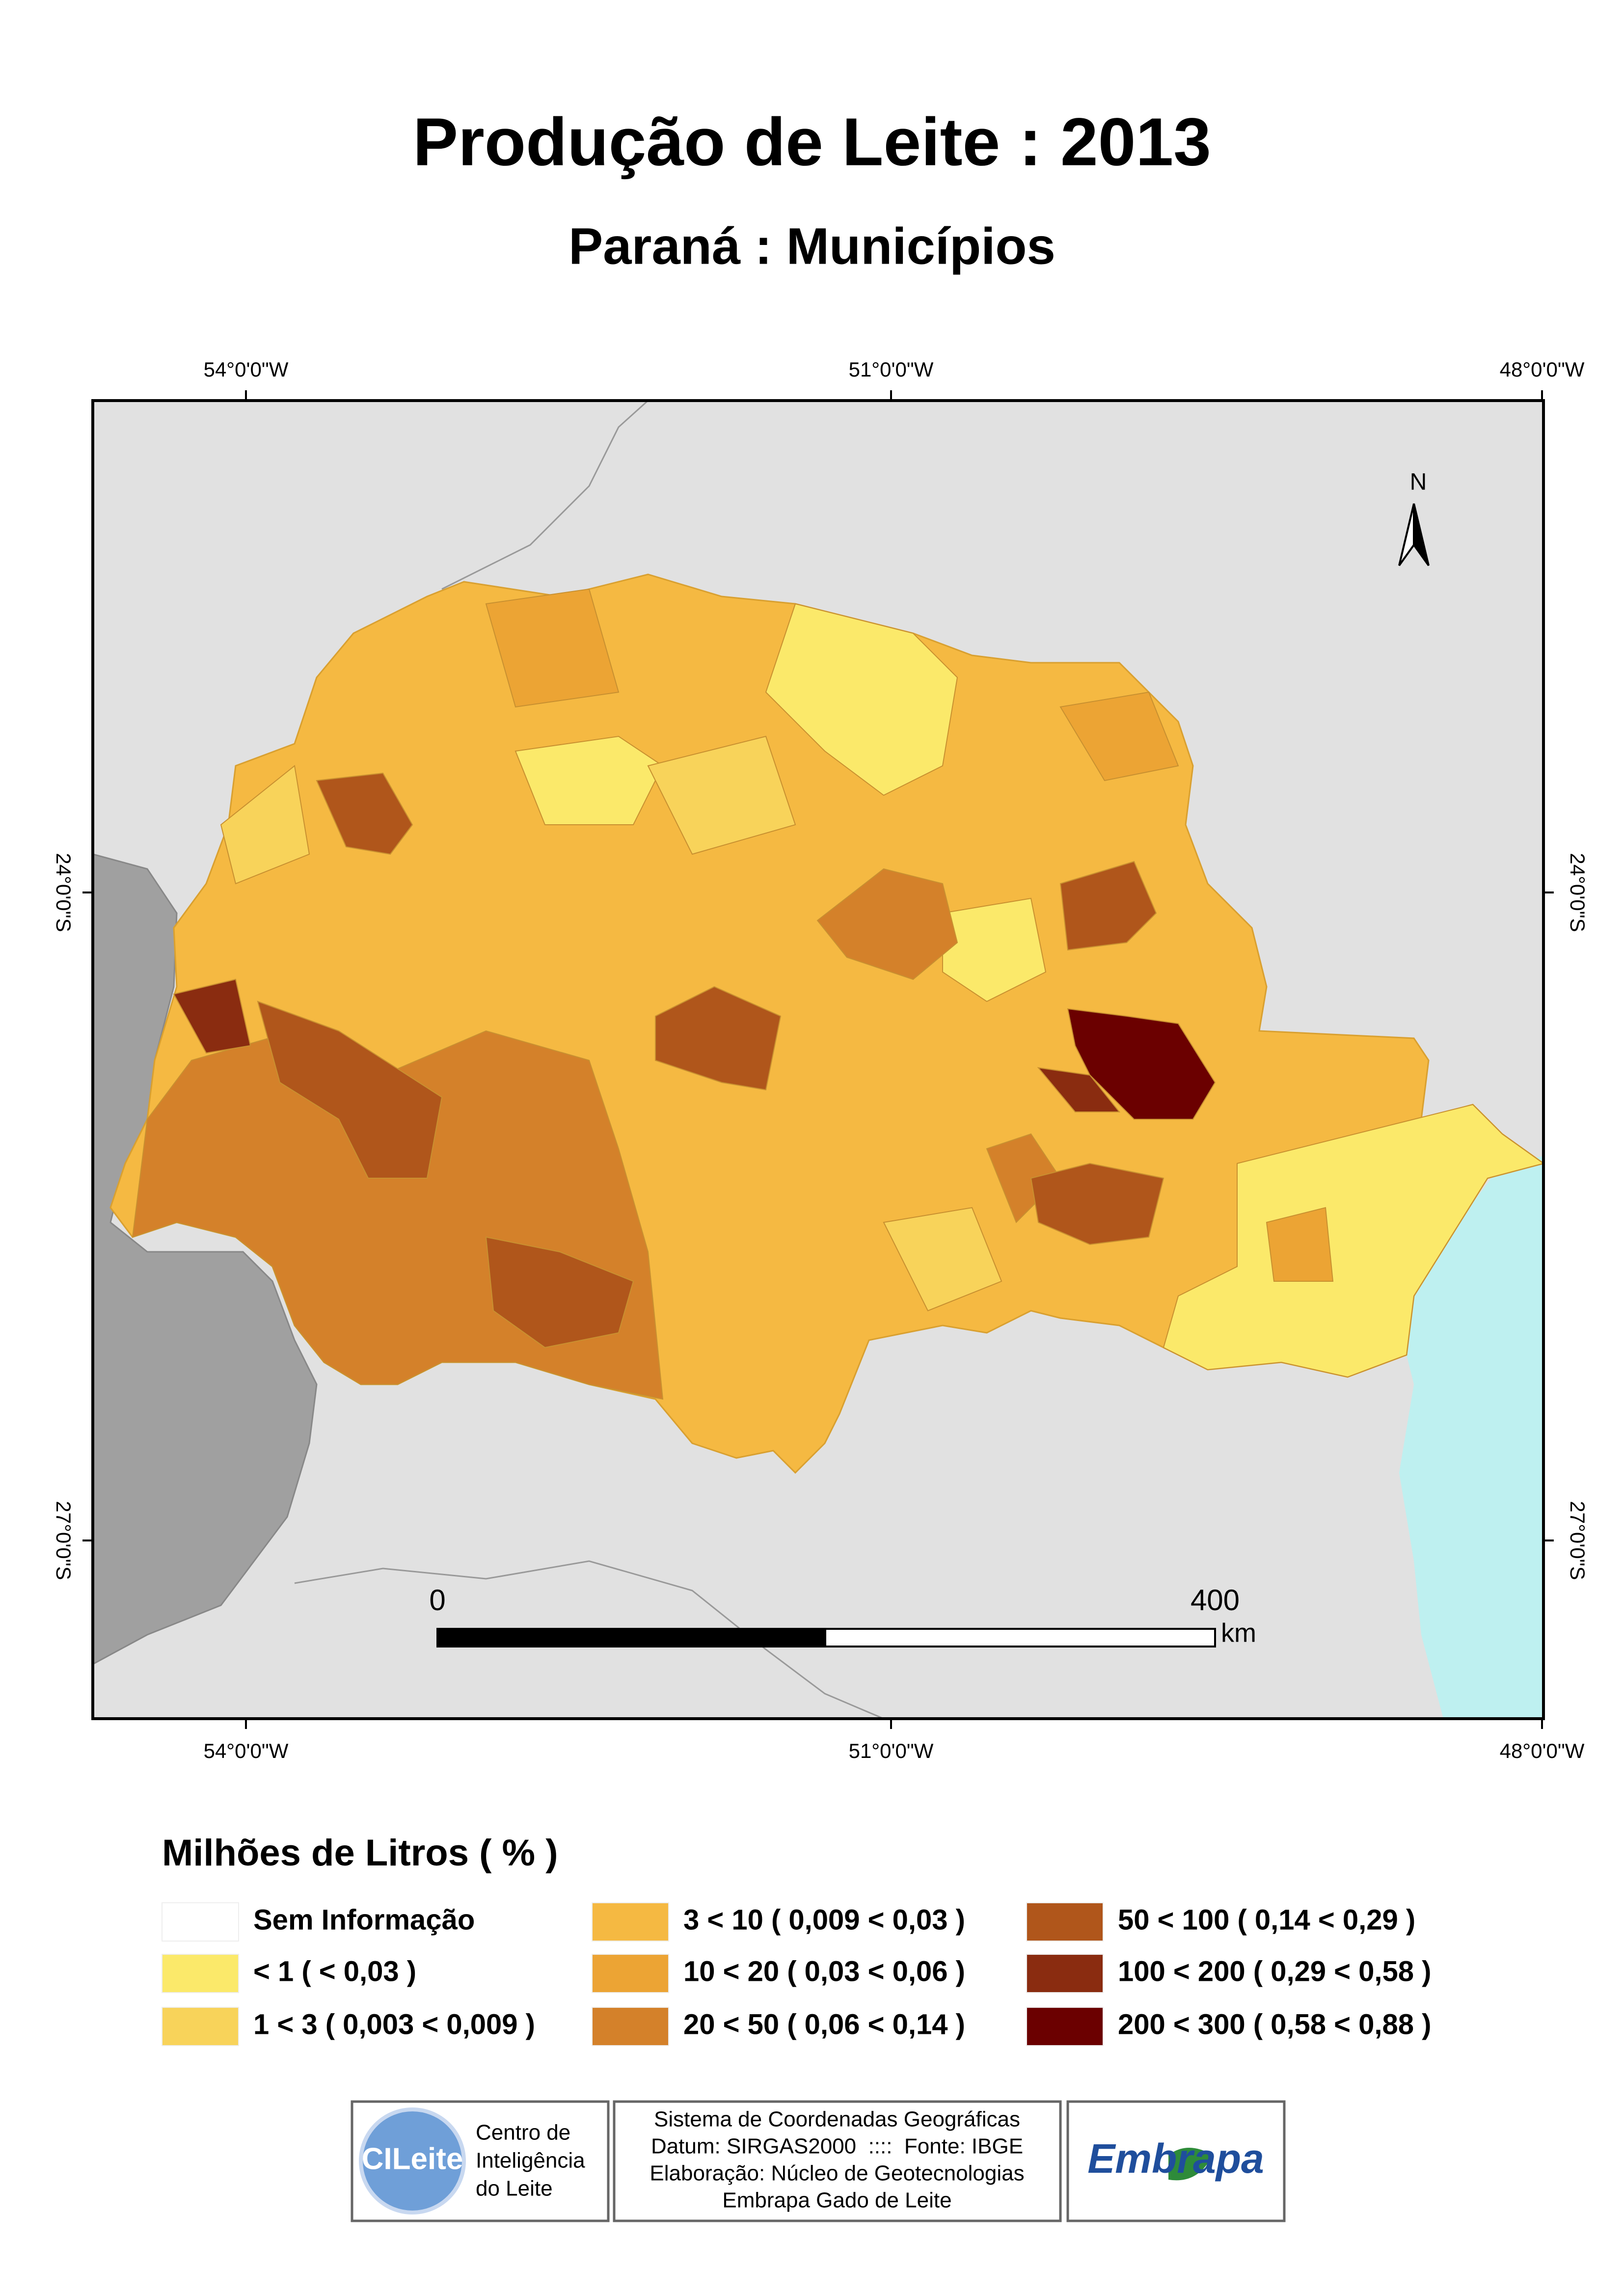  Describe the element at coordinates (812, 247) in the screenshot. I see `map-subtitle: Paraná : Municípios` at that location.